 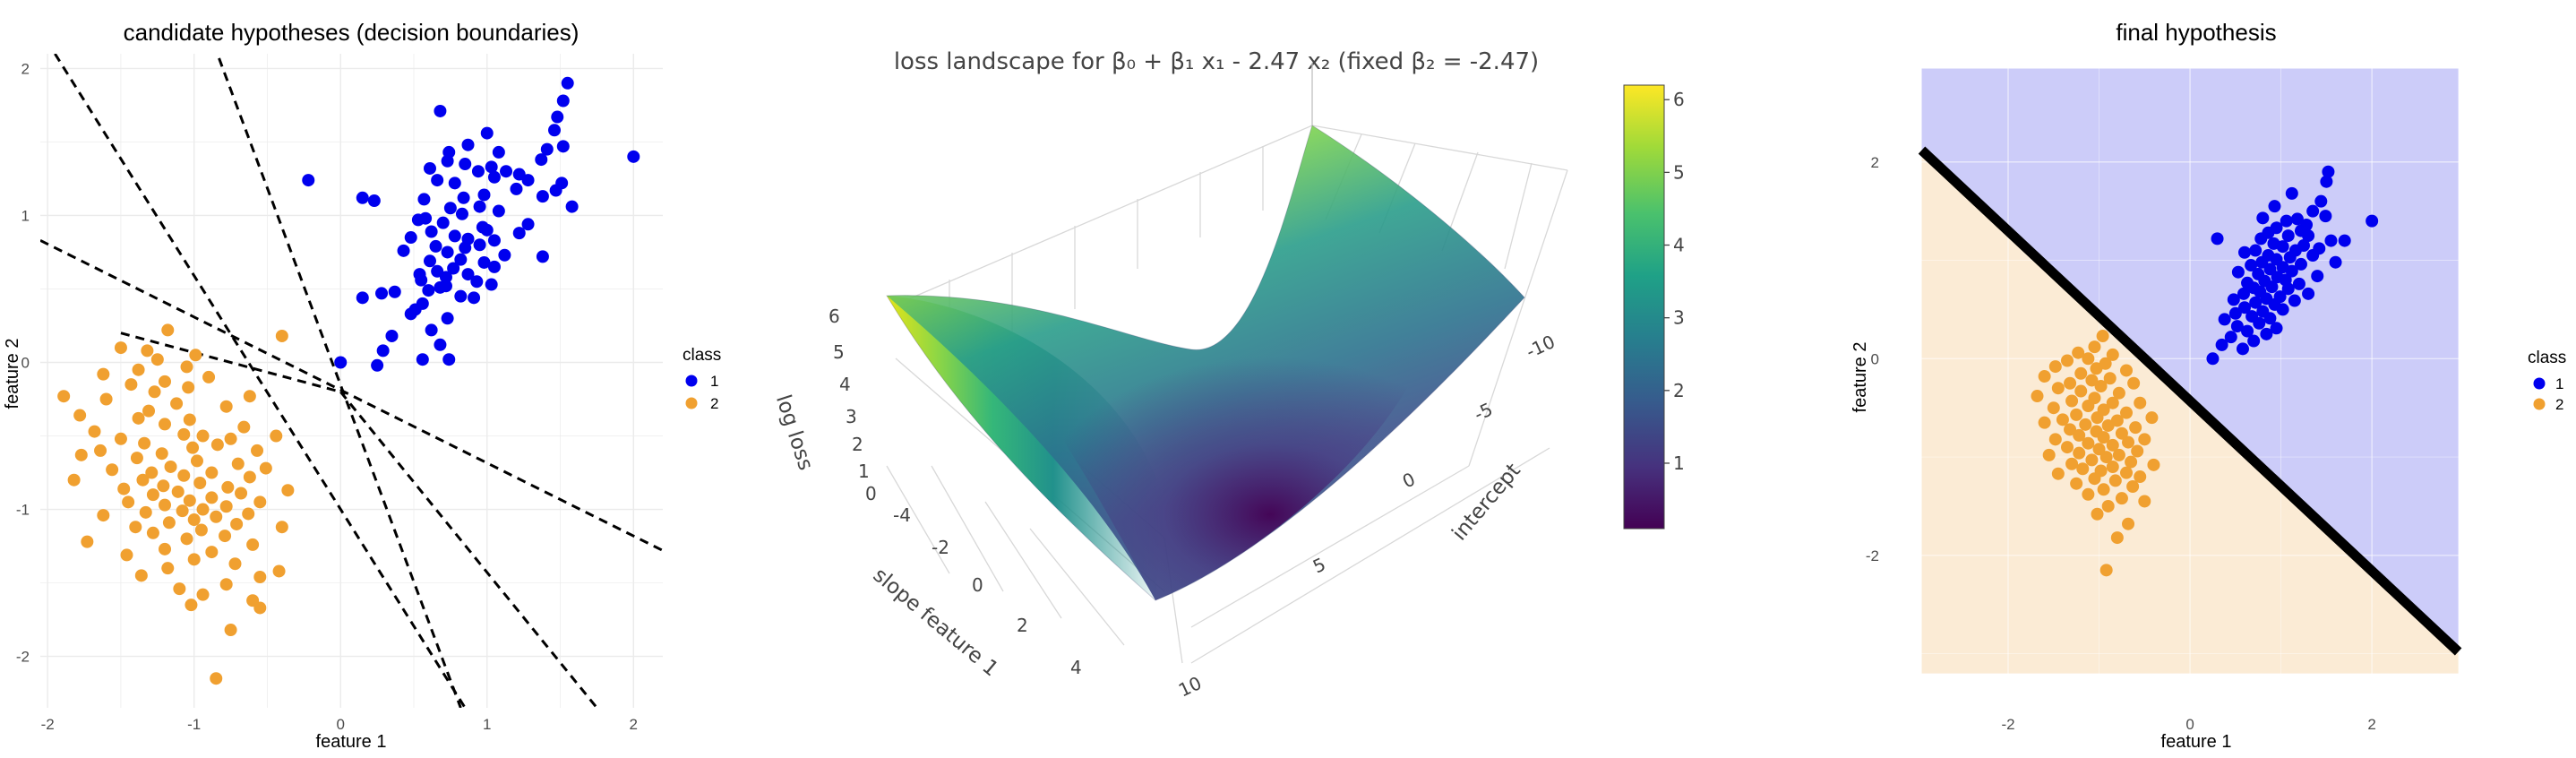 What do you see at coordinates (468, 549) in the screenshot?
I see `candidate-boundary-line` at bounding box center [468, 549].